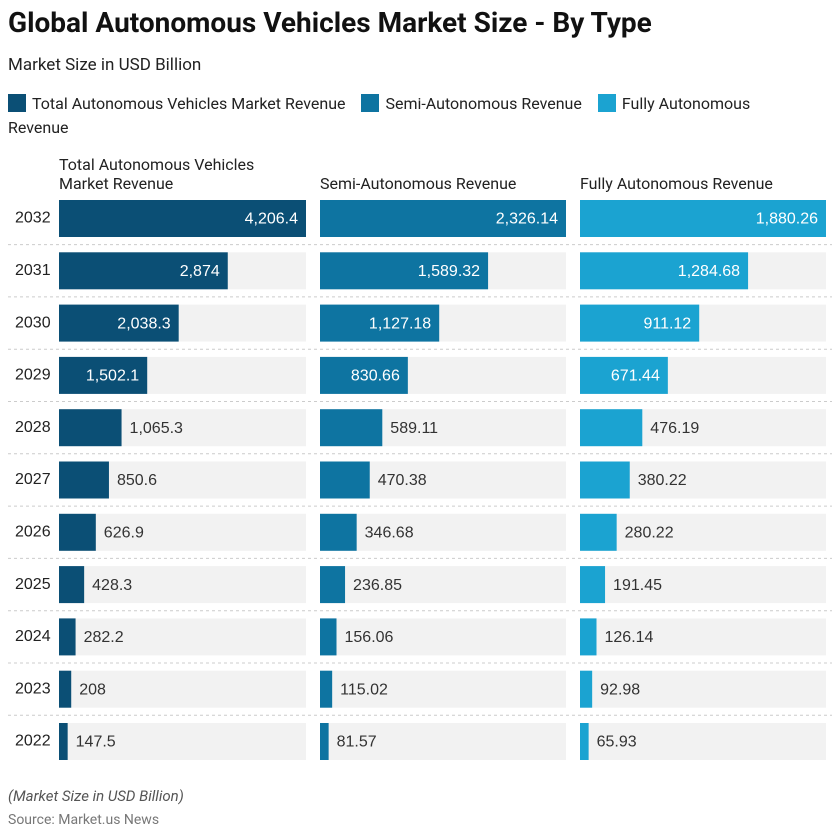  Describe the element at coordinates (629, 637) in the screenshot. I see `value-label: 126.14` at that location.